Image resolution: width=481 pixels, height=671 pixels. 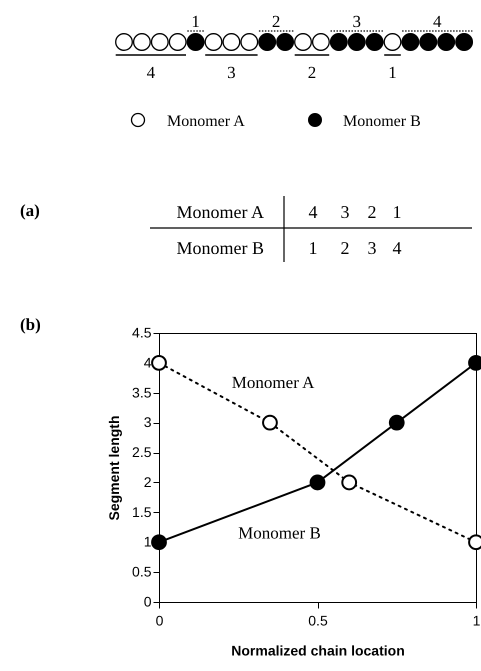 I want to click on y-tick-label: 0.5, so click(x=142, y=572).